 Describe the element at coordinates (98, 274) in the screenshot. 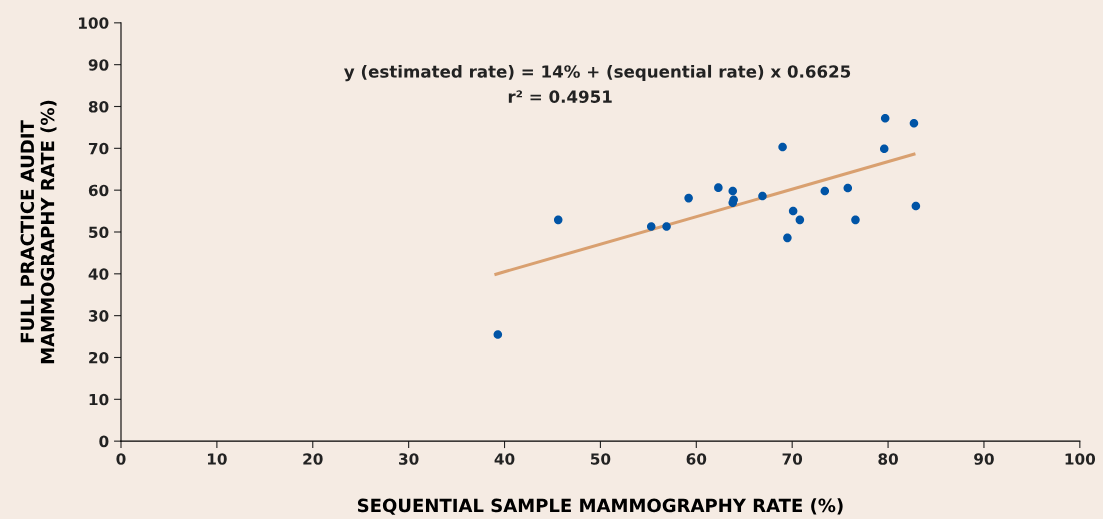

I see `y-tick-label: 40` at that location.